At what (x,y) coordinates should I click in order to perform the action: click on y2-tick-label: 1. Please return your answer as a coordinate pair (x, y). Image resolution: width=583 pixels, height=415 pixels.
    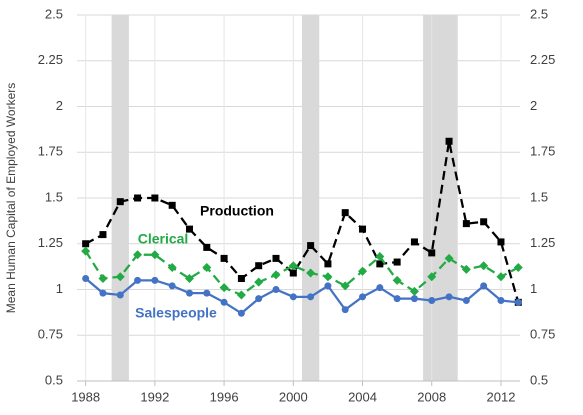
    Looking at the image, I should click on (533, 288).